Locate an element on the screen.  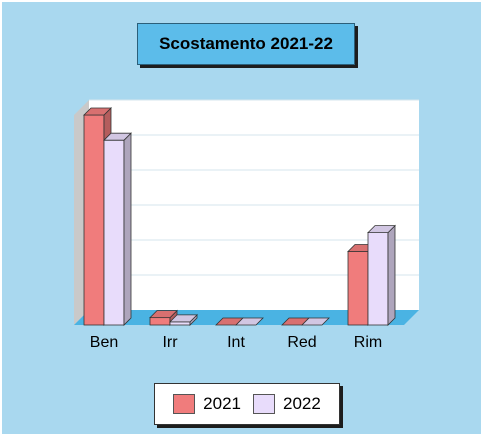
bar-2021-Rim is located at coordinates (358, 288).